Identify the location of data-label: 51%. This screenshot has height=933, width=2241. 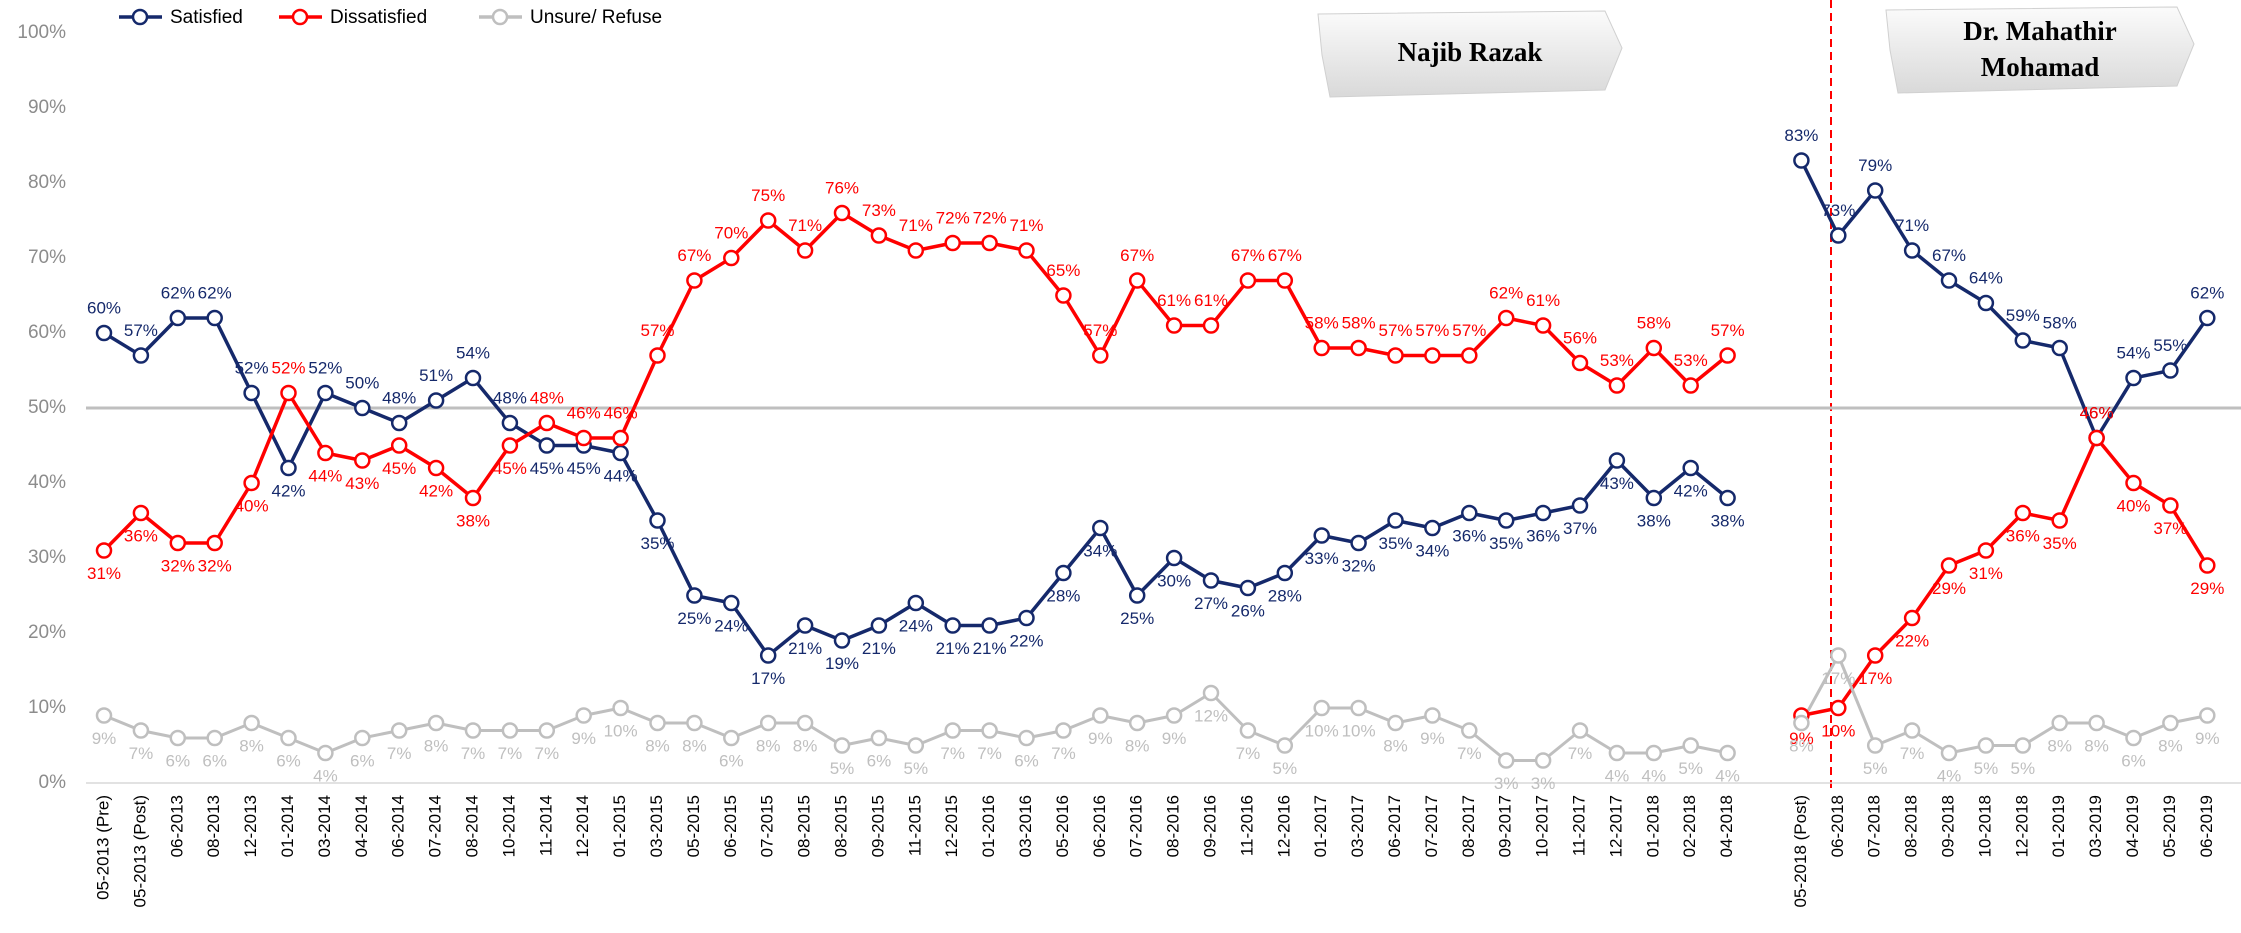
(436, 375).